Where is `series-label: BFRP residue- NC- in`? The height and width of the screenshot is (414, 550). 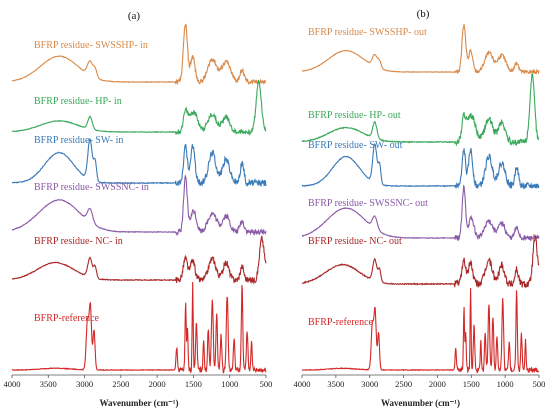
series-label: BFRP residue- NC- in is located at coordinates (78, 241).